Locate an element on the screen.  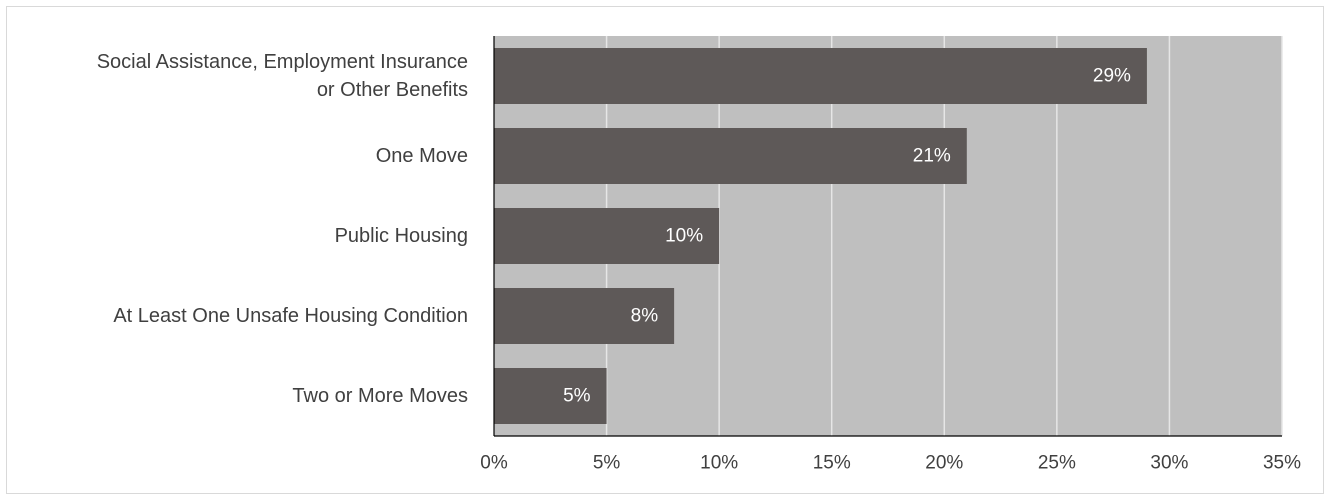
x-tick-label: 35% is located at coordinates (1282, 463).